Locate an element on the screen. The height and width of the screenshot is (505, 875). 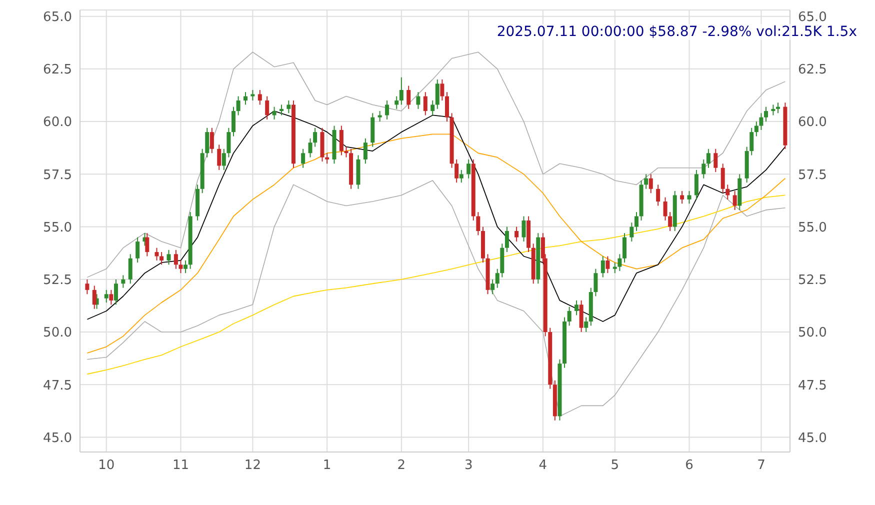
x-tick-label: 6 is located at coordinates (689, 466).